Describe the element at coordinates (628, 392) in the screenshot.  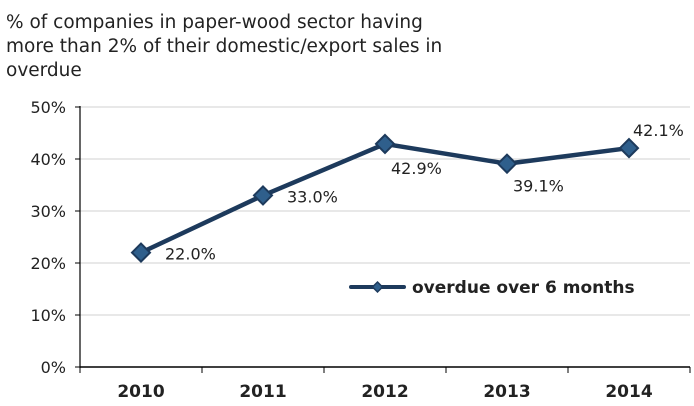
I see `x-tick-label: 2014` at that location.